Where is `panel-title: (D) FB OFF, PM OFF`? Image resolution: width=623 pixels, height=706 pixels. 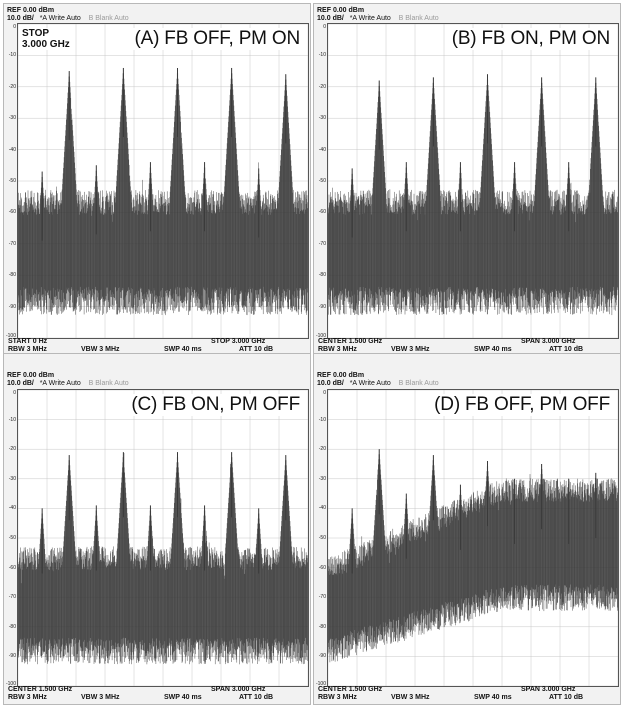
panel-title: (D) FB OFF, PM OFF is located at coordinates (522, 405).